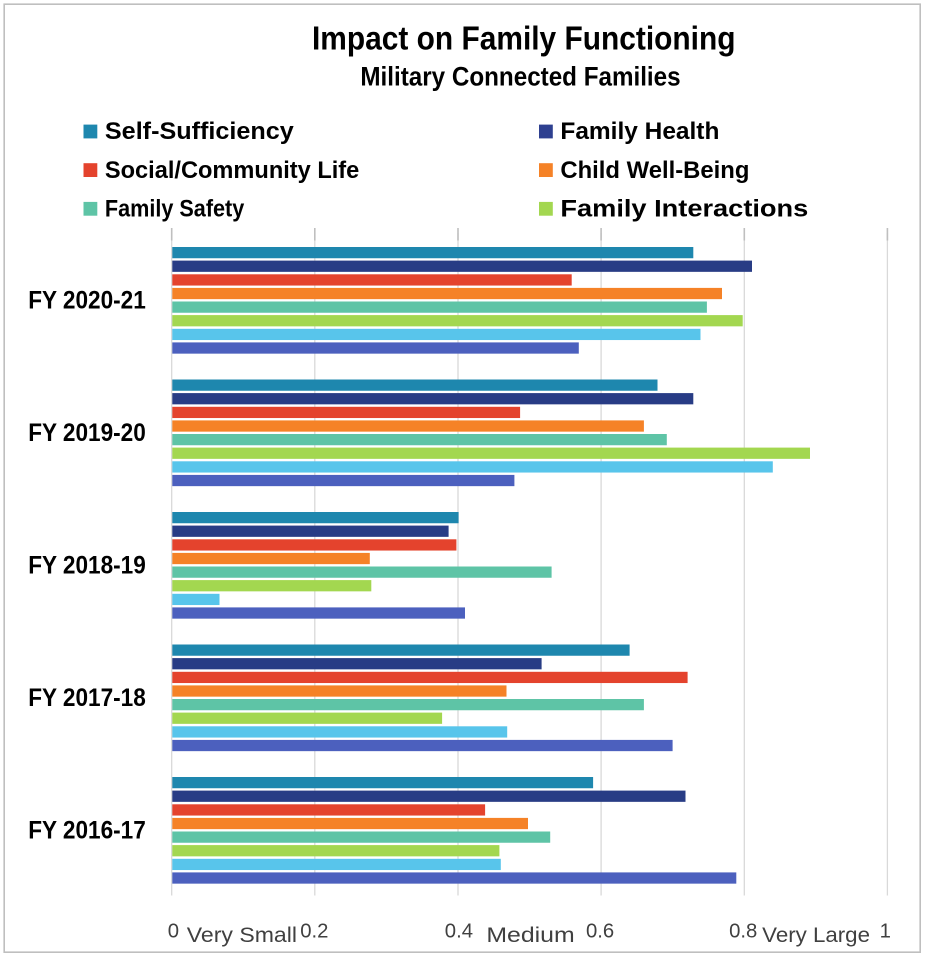  Describe the element at coordinates (174, 210) in the screenshot. I see `svg-text: Family Safety` at that location.